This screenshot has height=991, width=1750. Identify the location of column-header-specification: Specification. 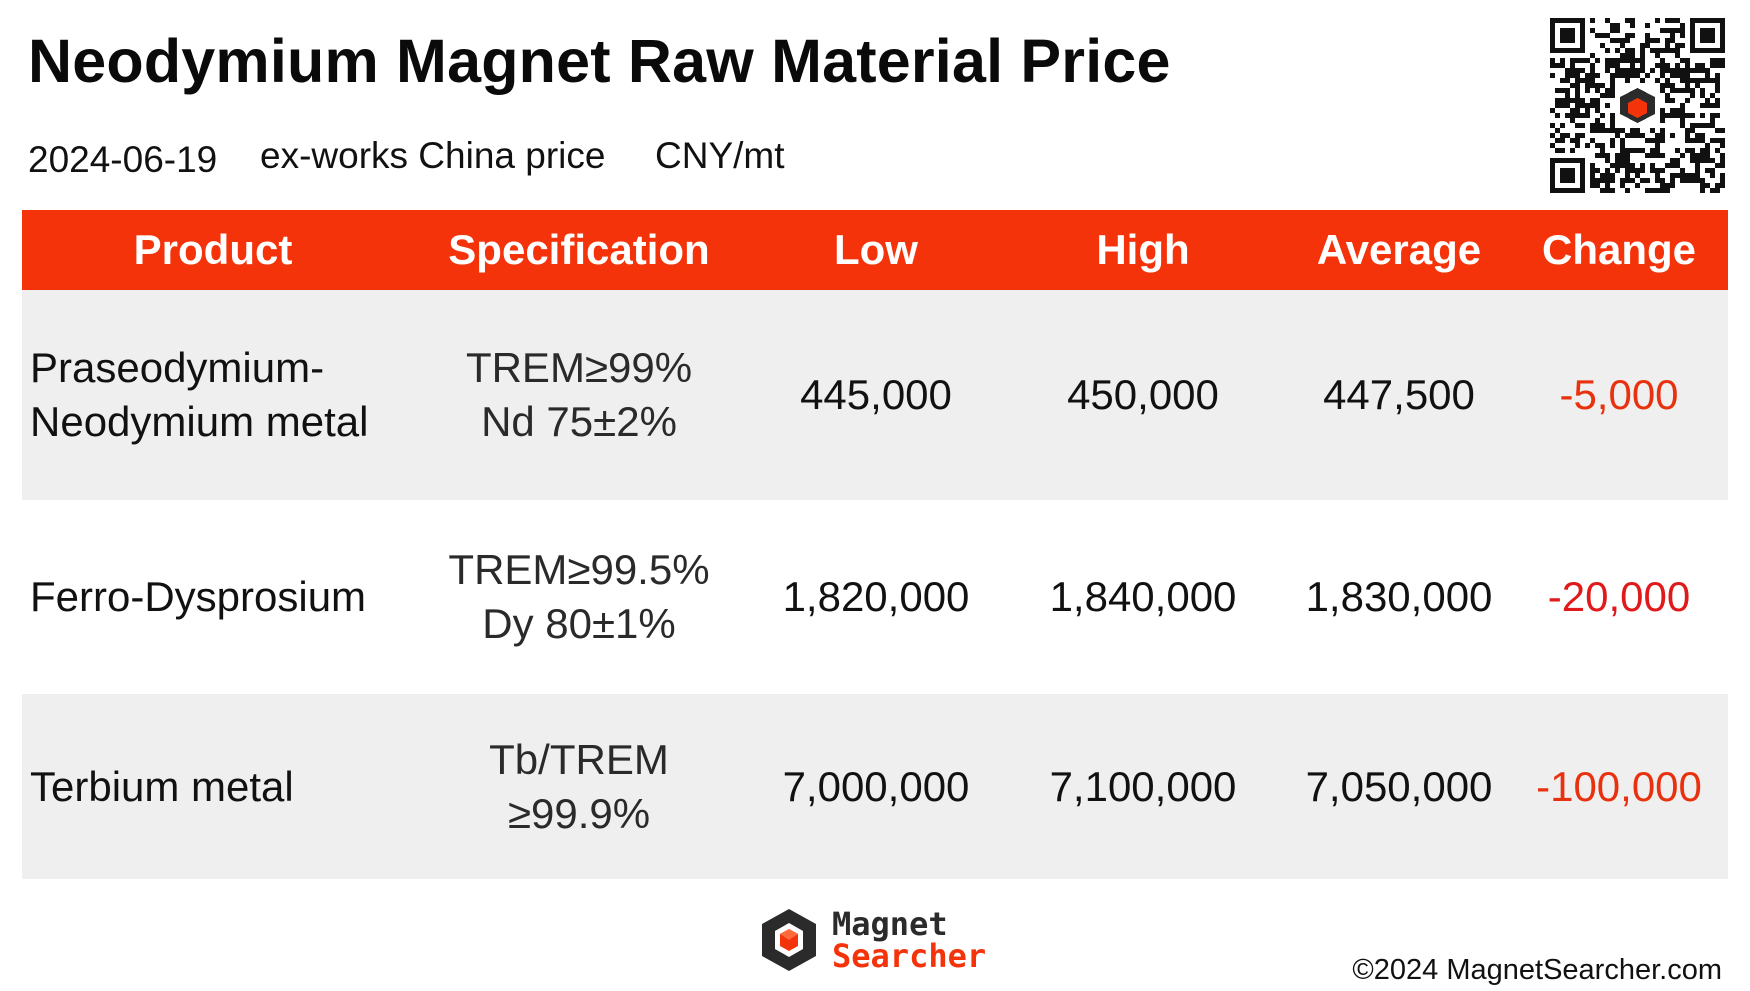
(579, 250).